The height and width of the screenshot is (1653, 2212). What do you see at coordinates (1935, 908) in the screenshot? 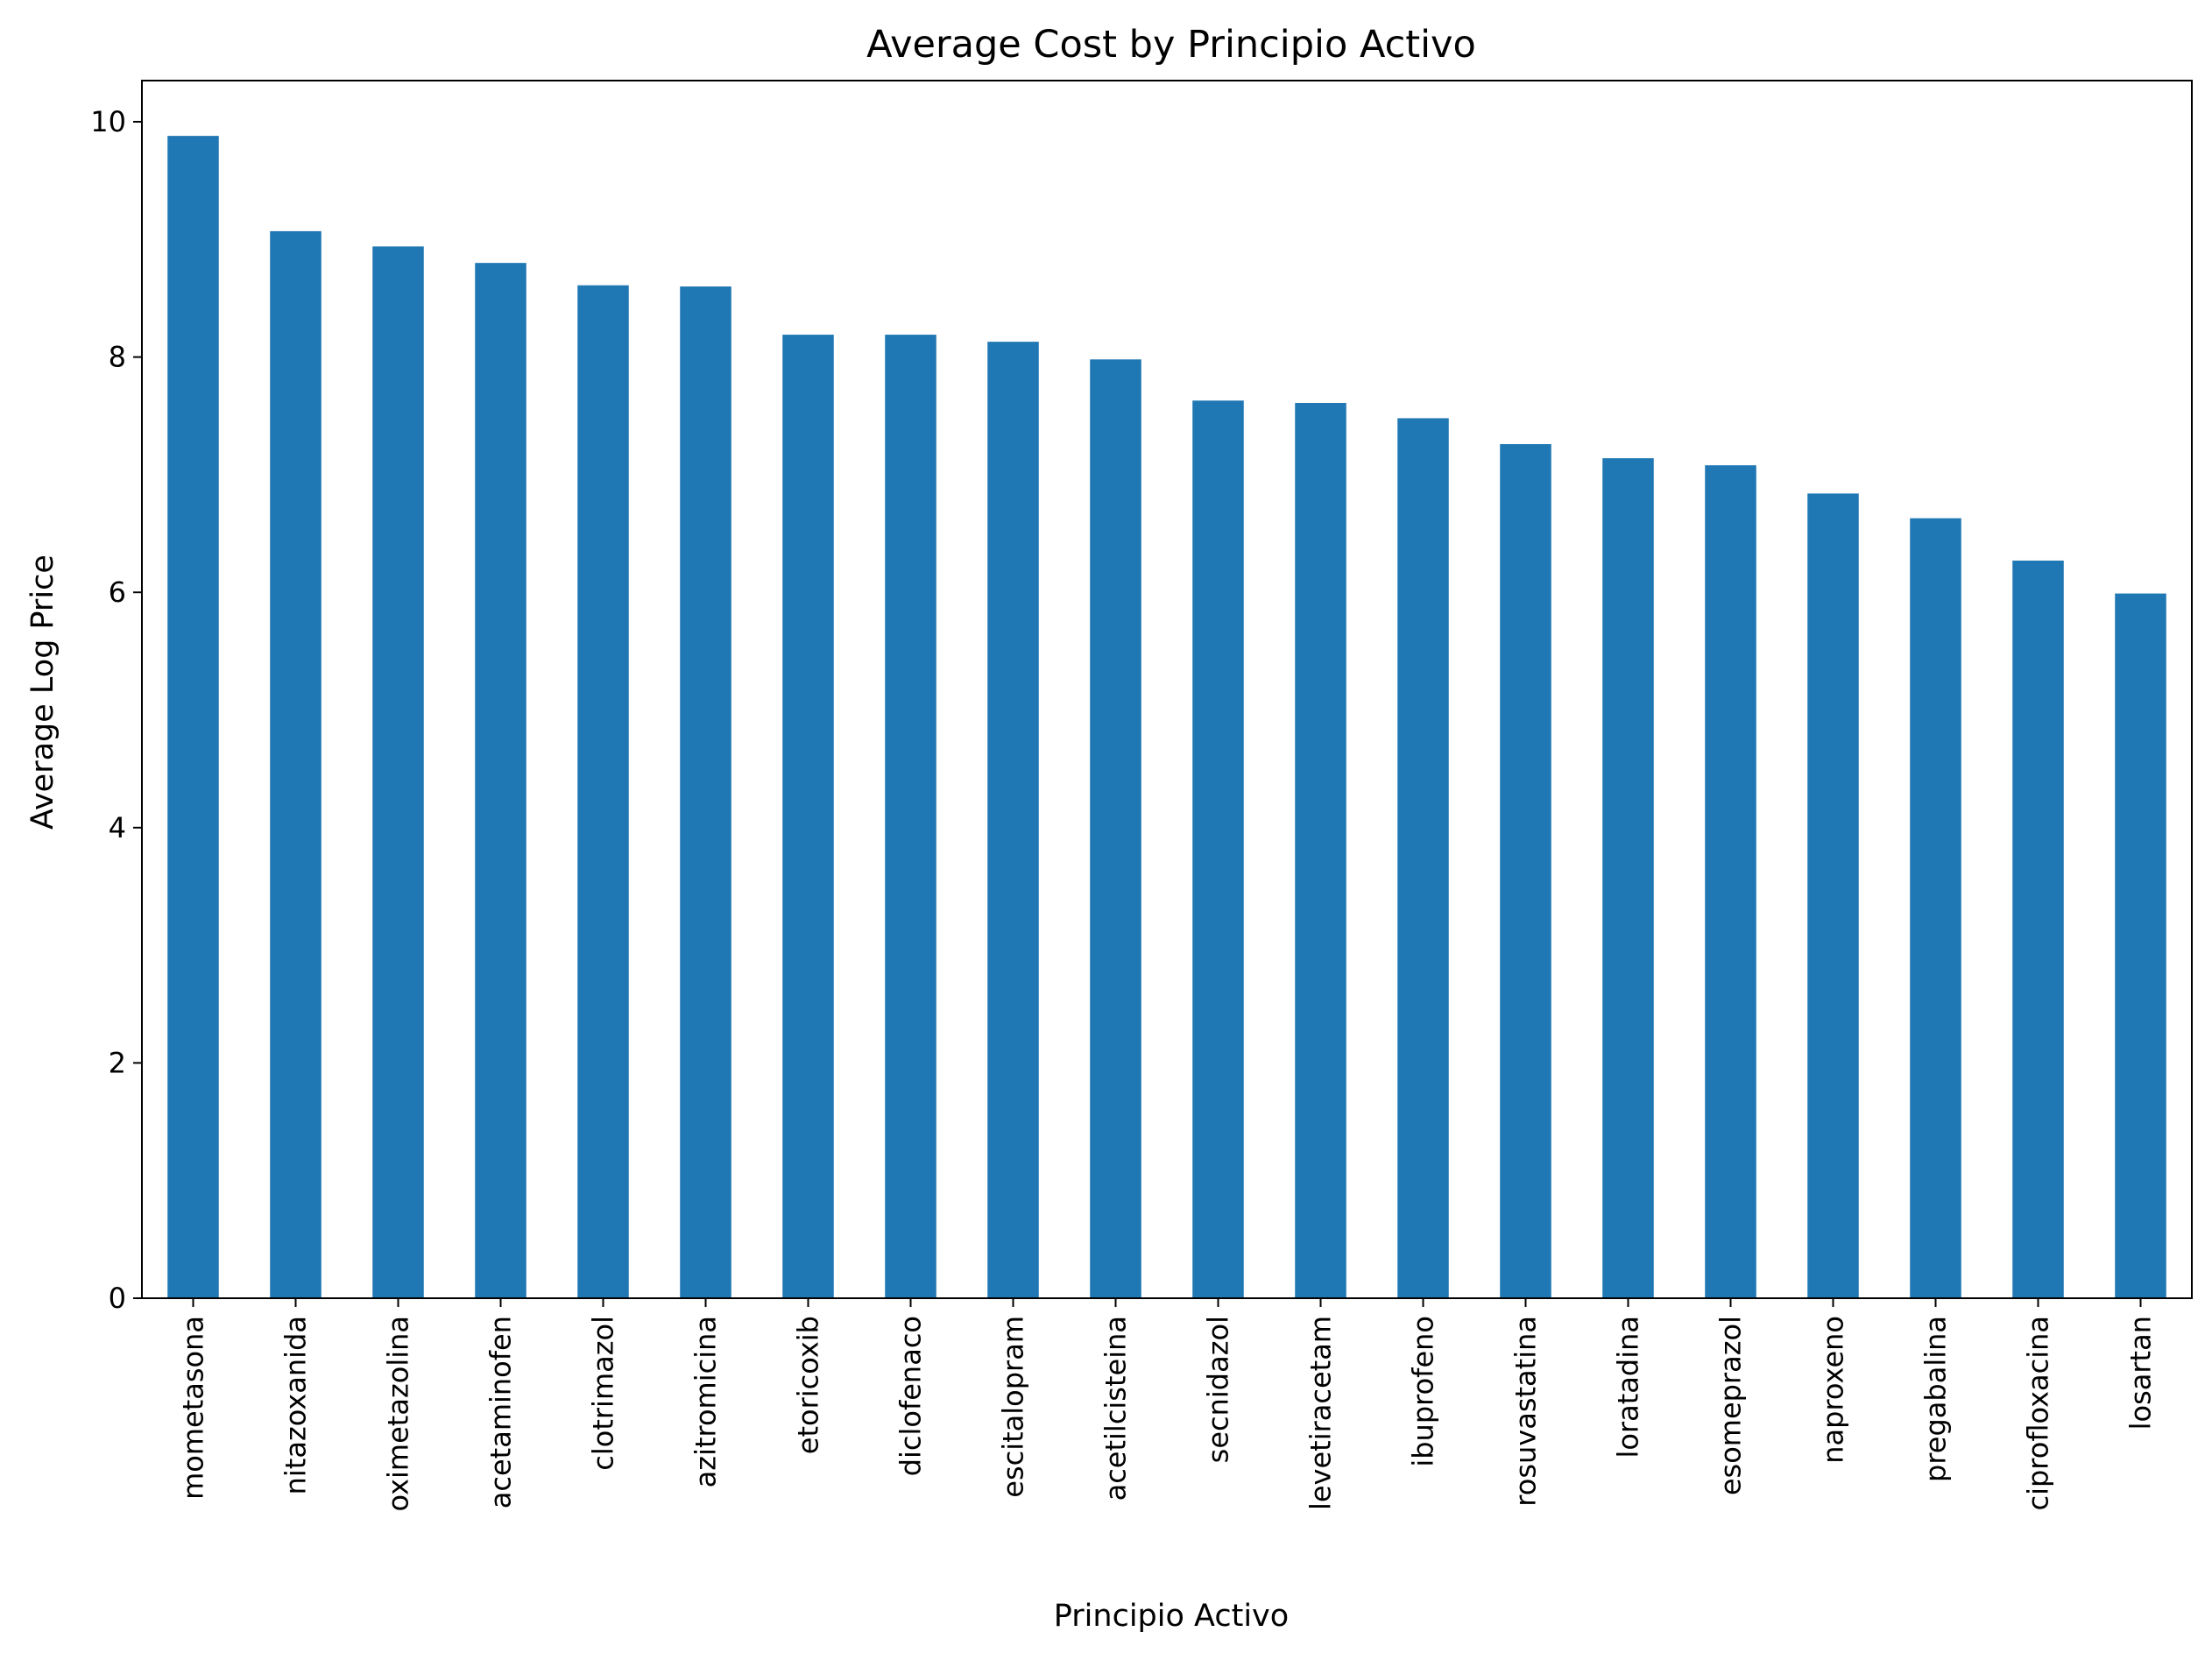
I see `bar-pregabalina` at bounding box center [1935, 908].